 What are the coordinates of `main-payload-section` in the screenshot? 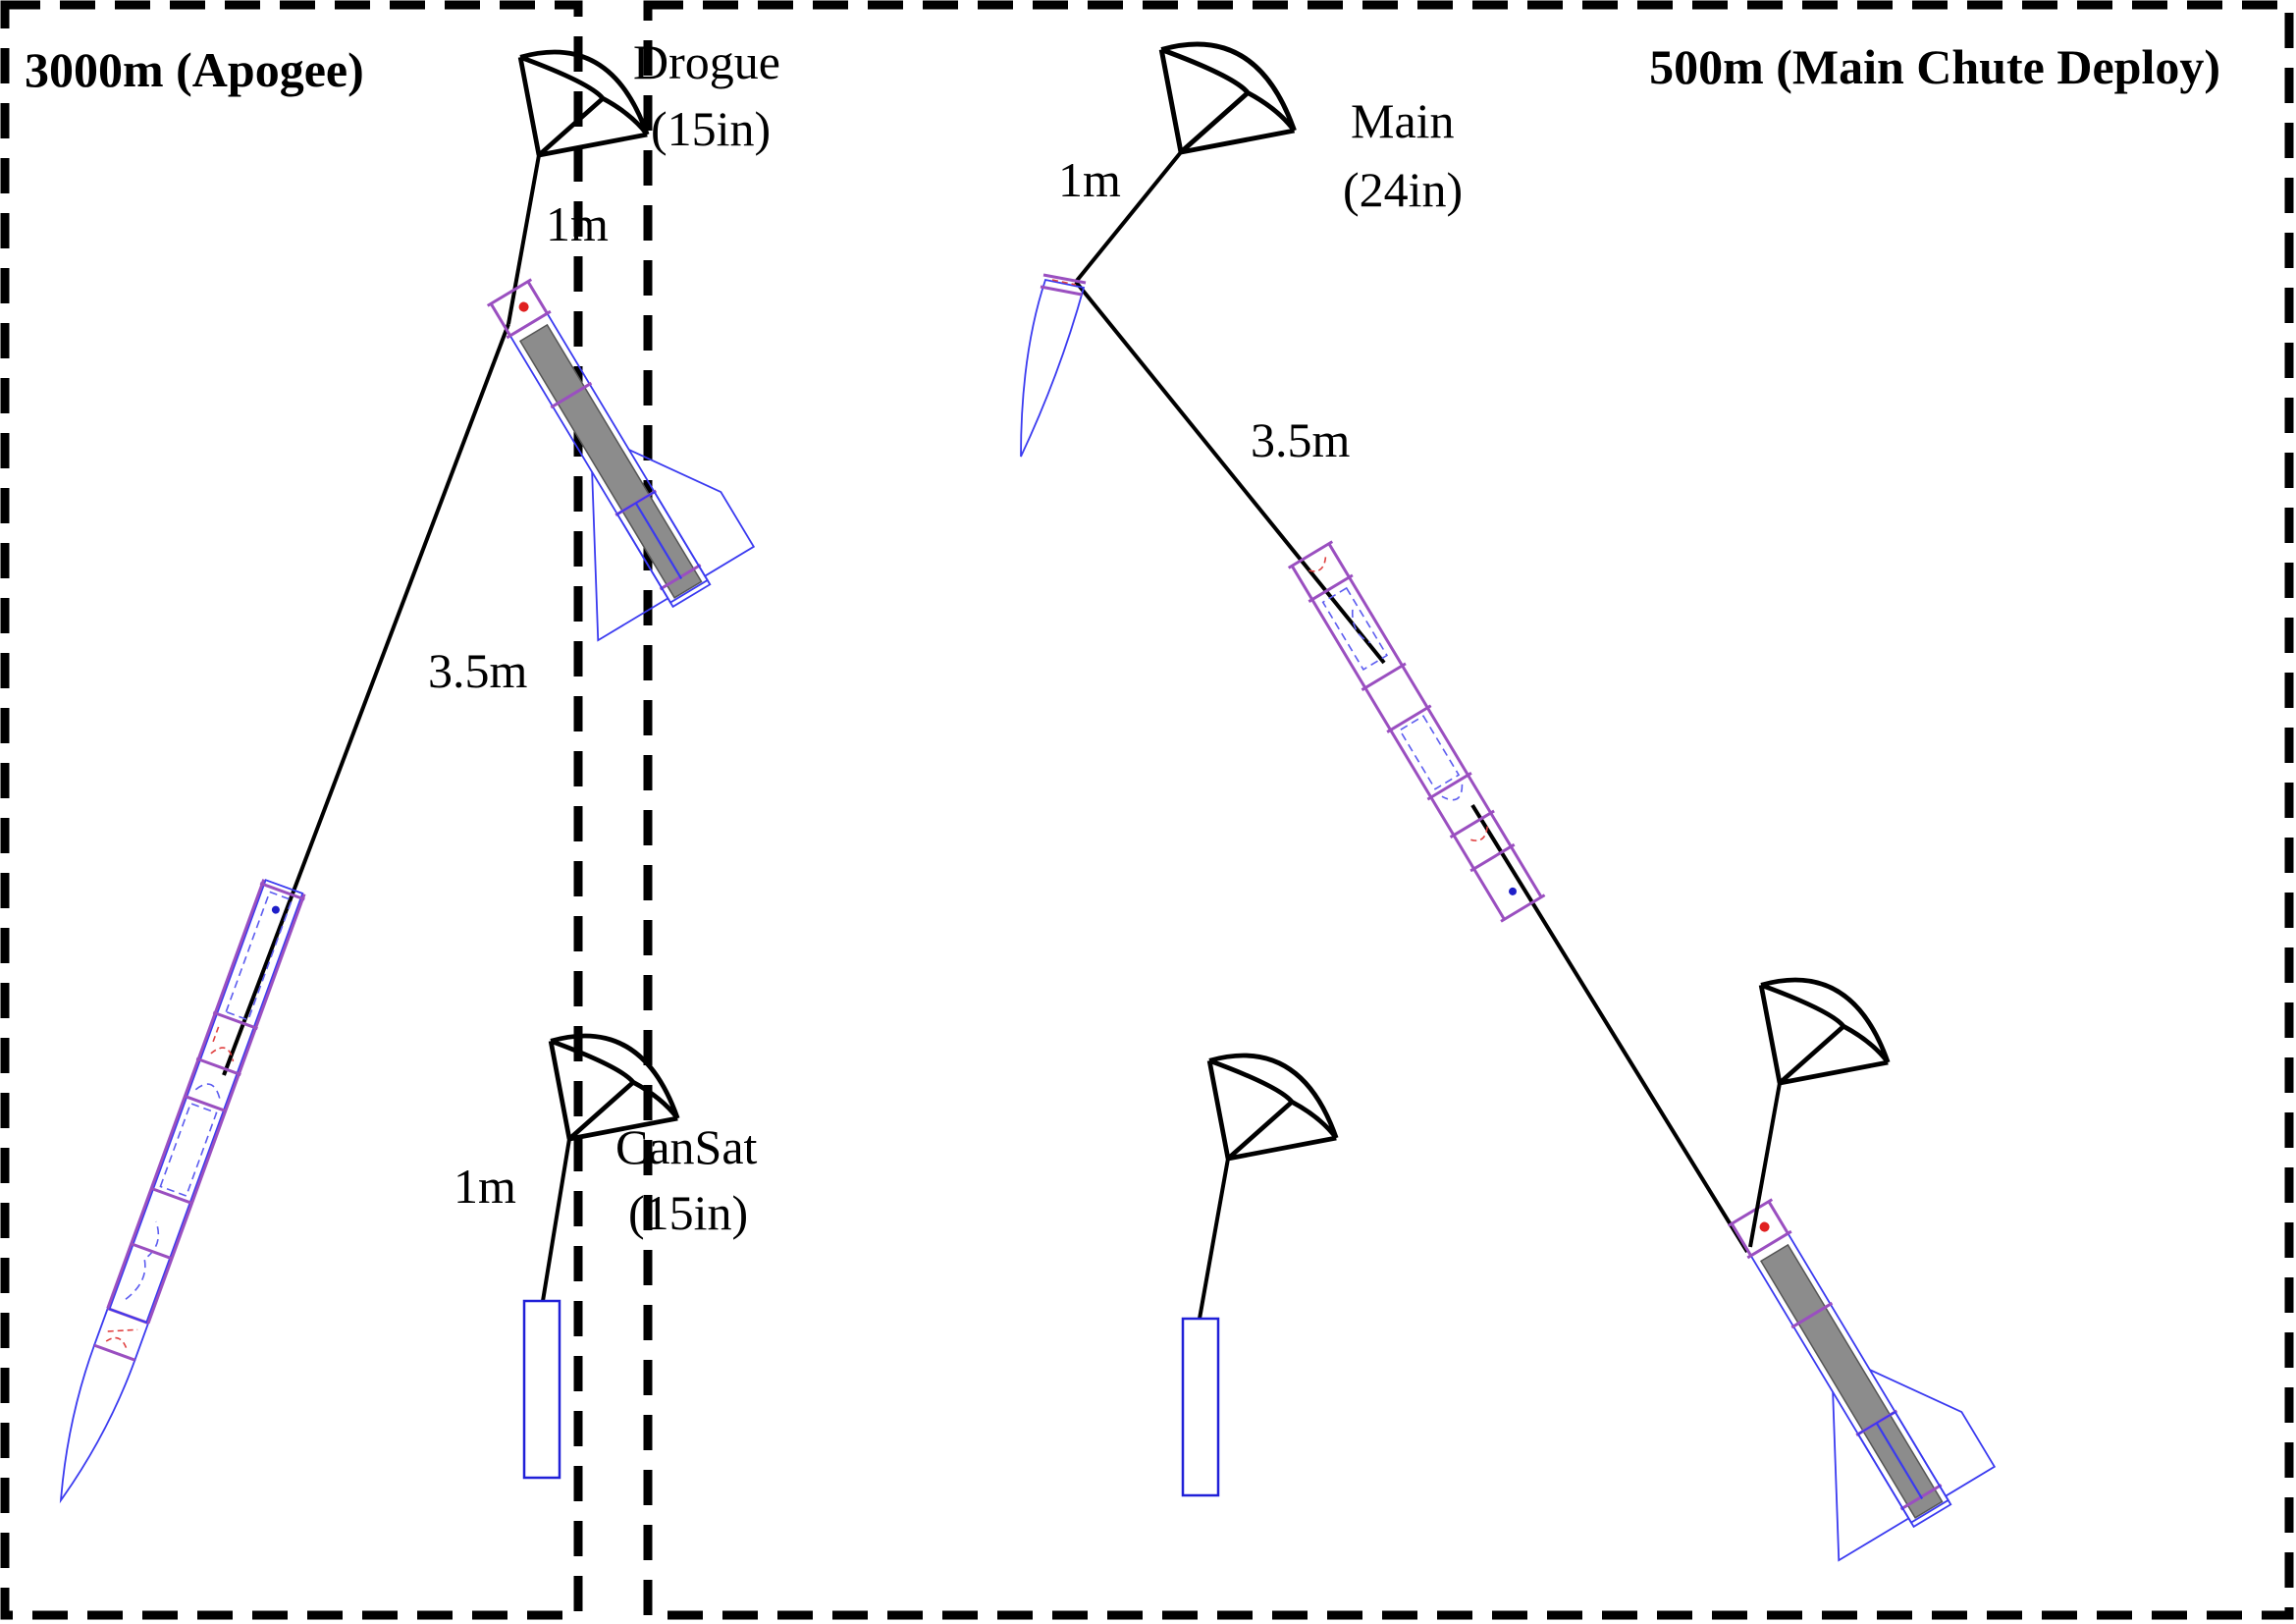 It's located at (1416, 731).